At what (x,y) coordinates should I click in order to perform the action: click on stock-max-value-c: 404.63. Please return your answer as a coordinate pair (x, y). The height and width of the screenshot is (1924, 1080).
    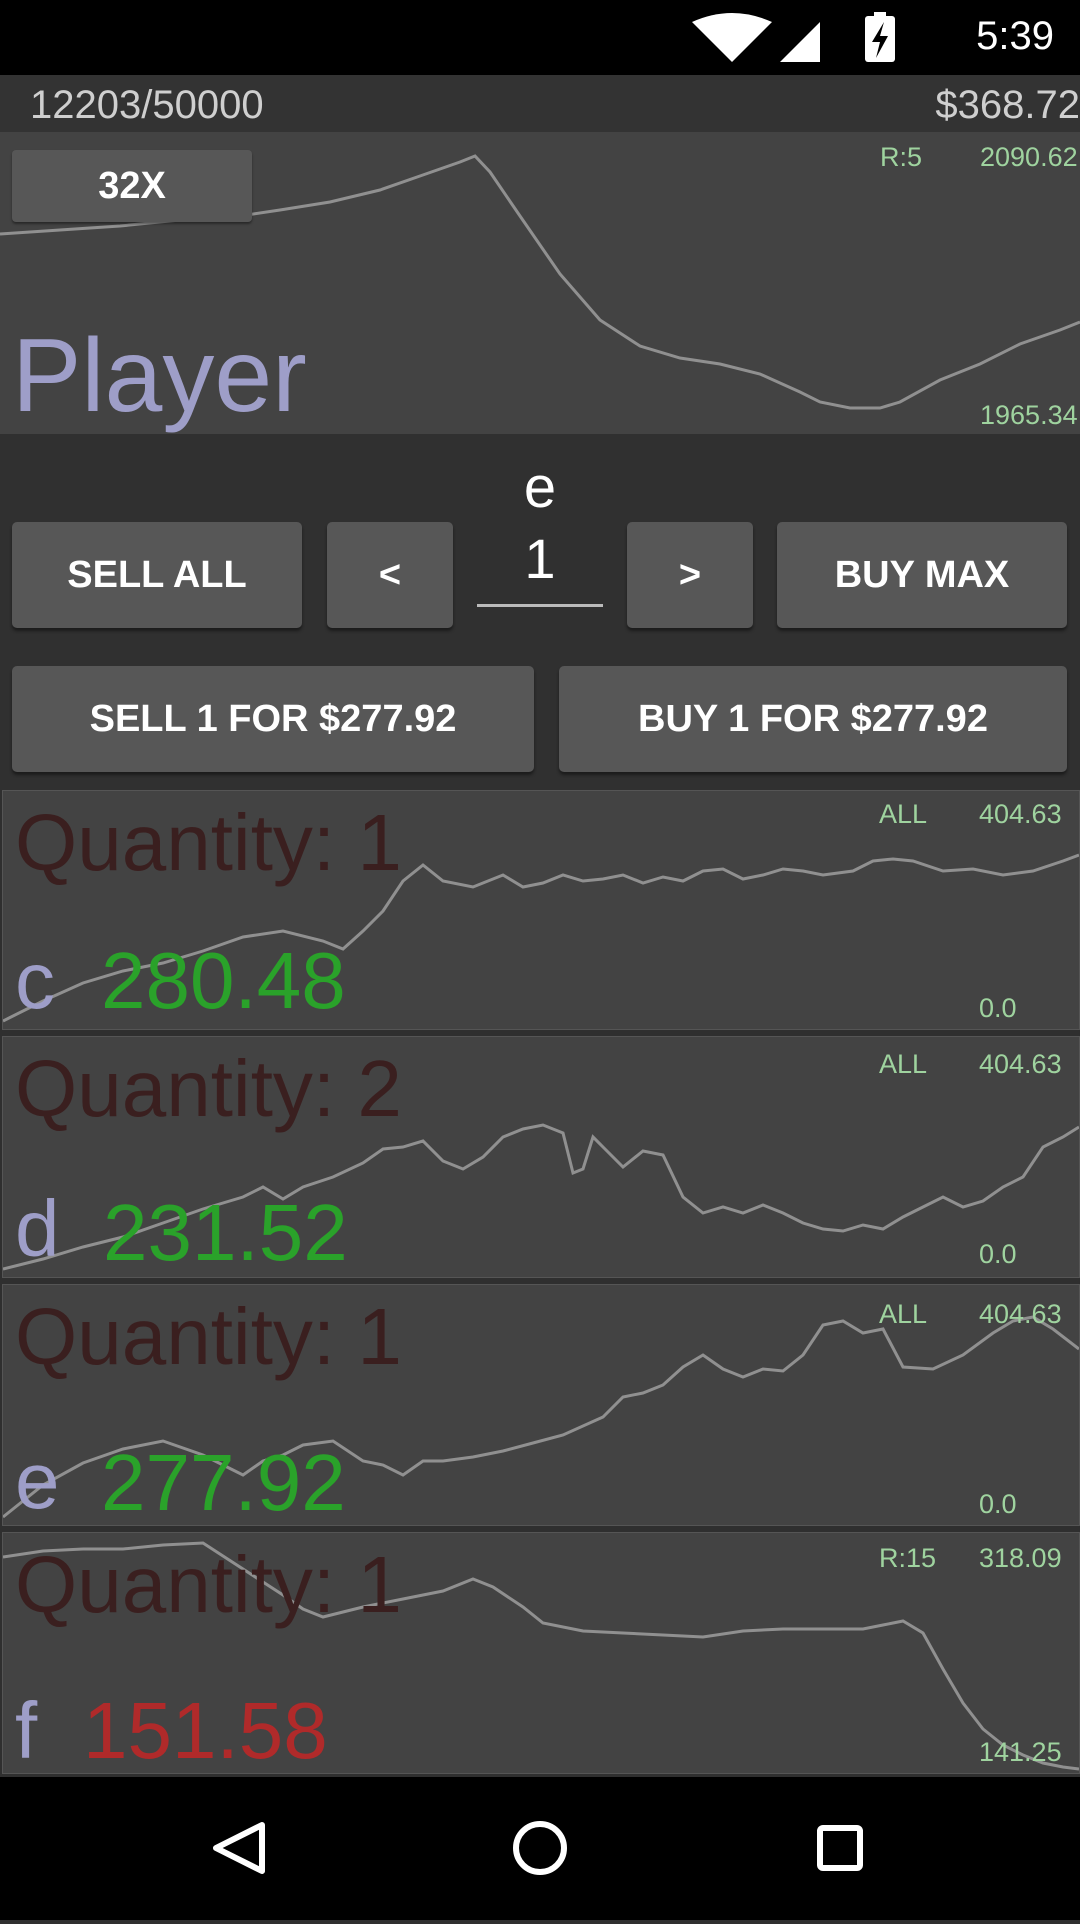
    Looking at the image, I should click on (1020, 814).